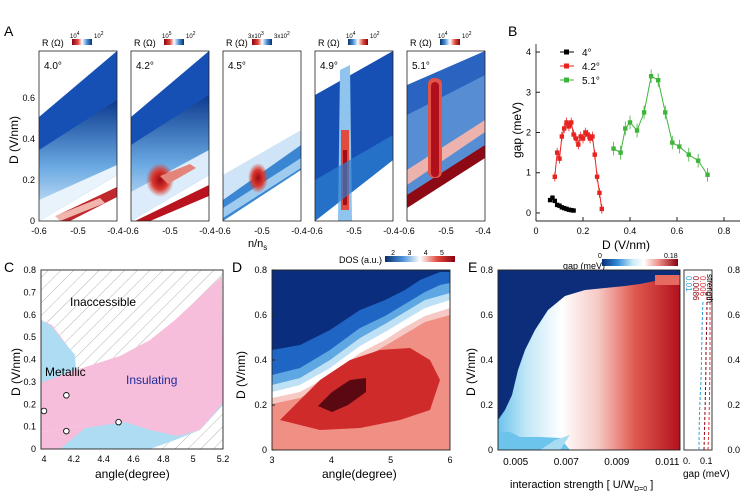 The width and height of the screenshot is (748, 497). What do you see at coordinates (626, 245) in the screenshot?
I see `panel-b-xlabel: D (V/nm)` at bounding box center [626, 245].